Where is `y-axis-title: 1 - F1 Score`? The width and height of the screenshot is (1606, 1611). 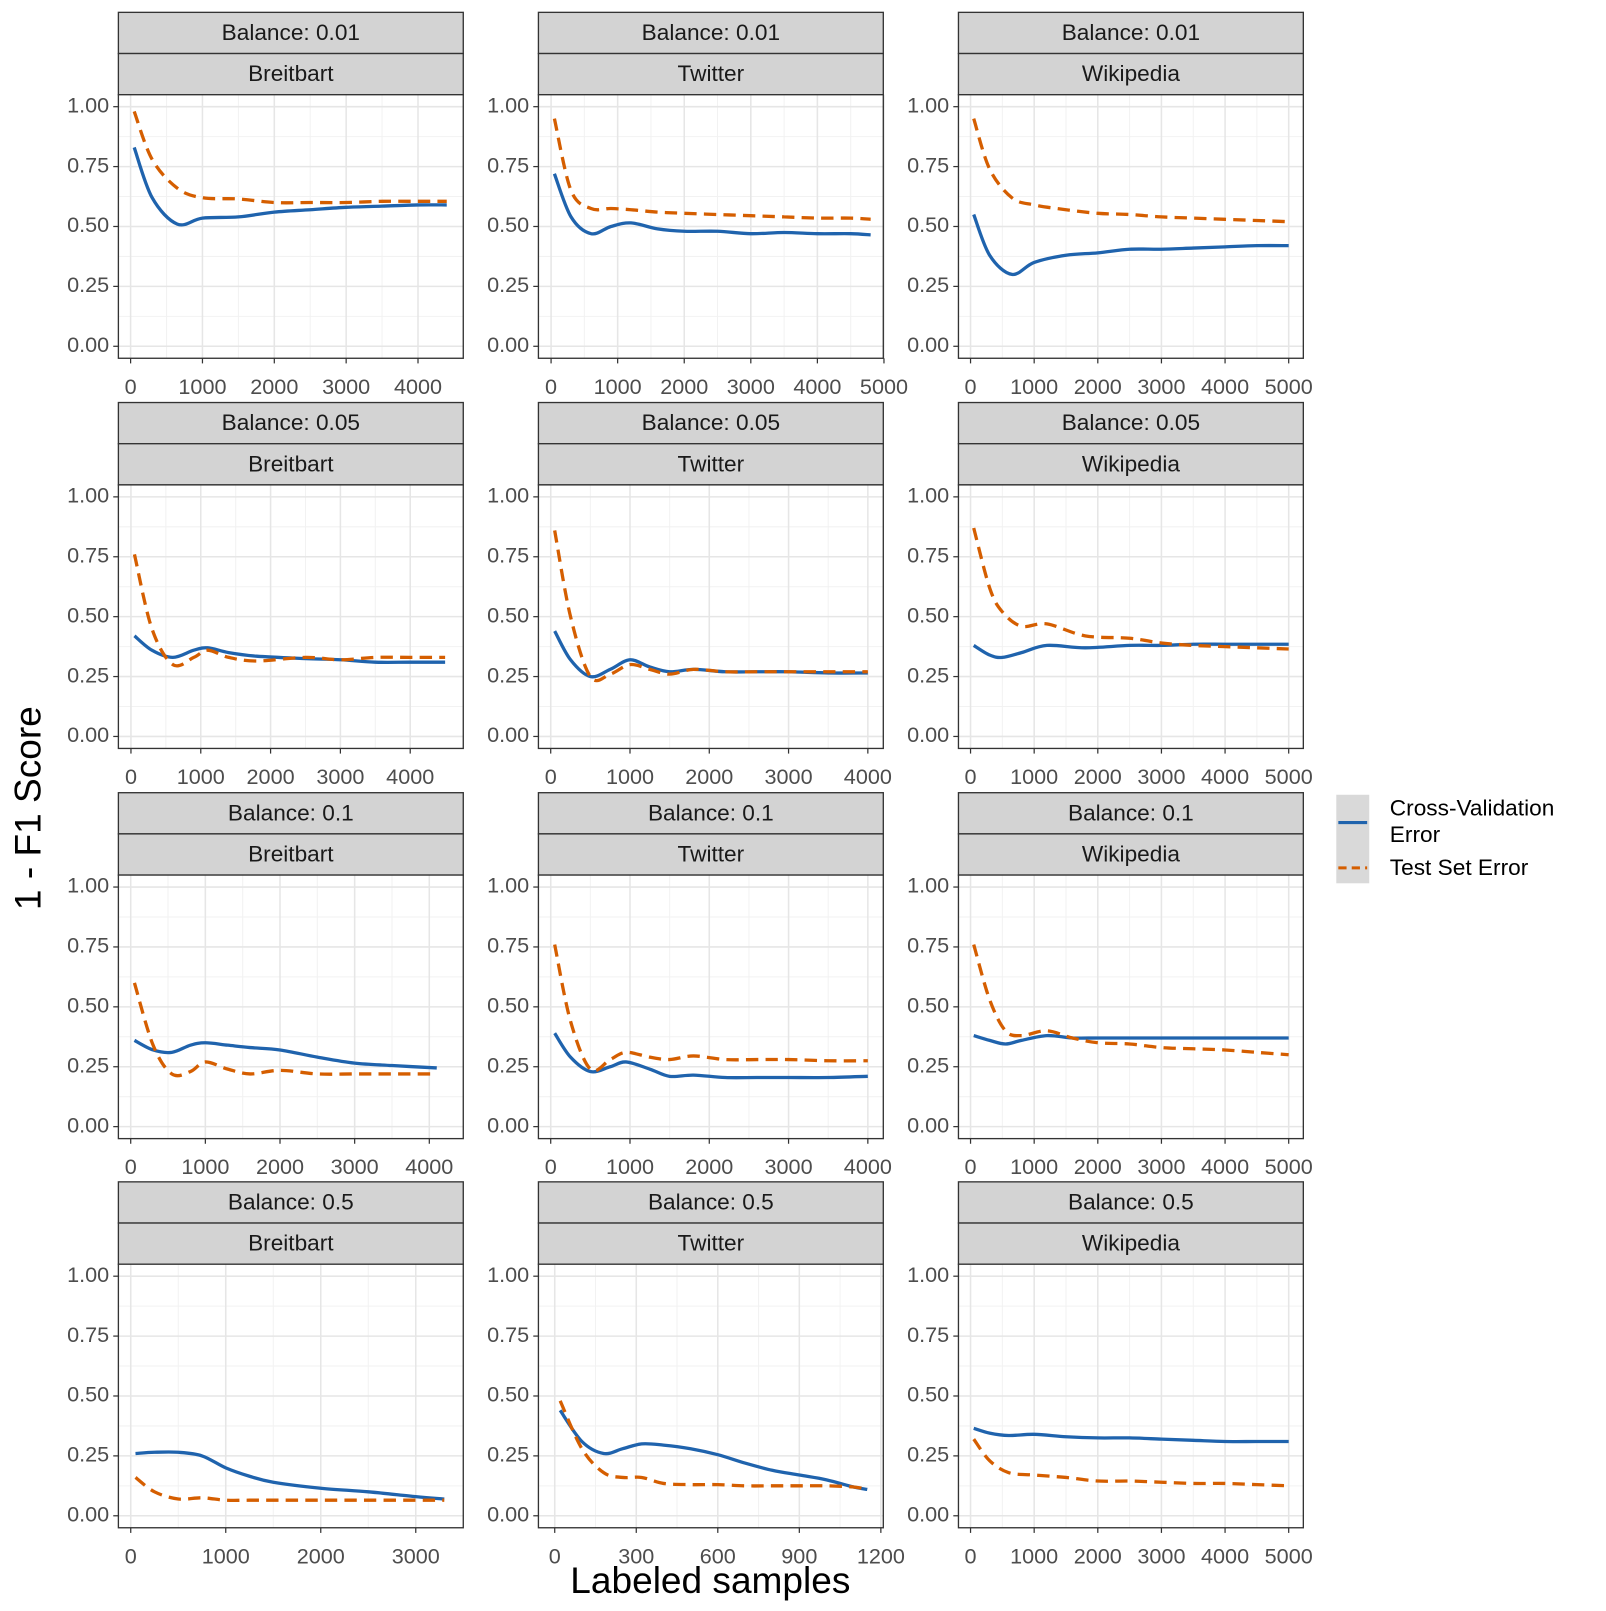
y-axis-title: 1 - F1 Score is located at coordinates (28, 808).